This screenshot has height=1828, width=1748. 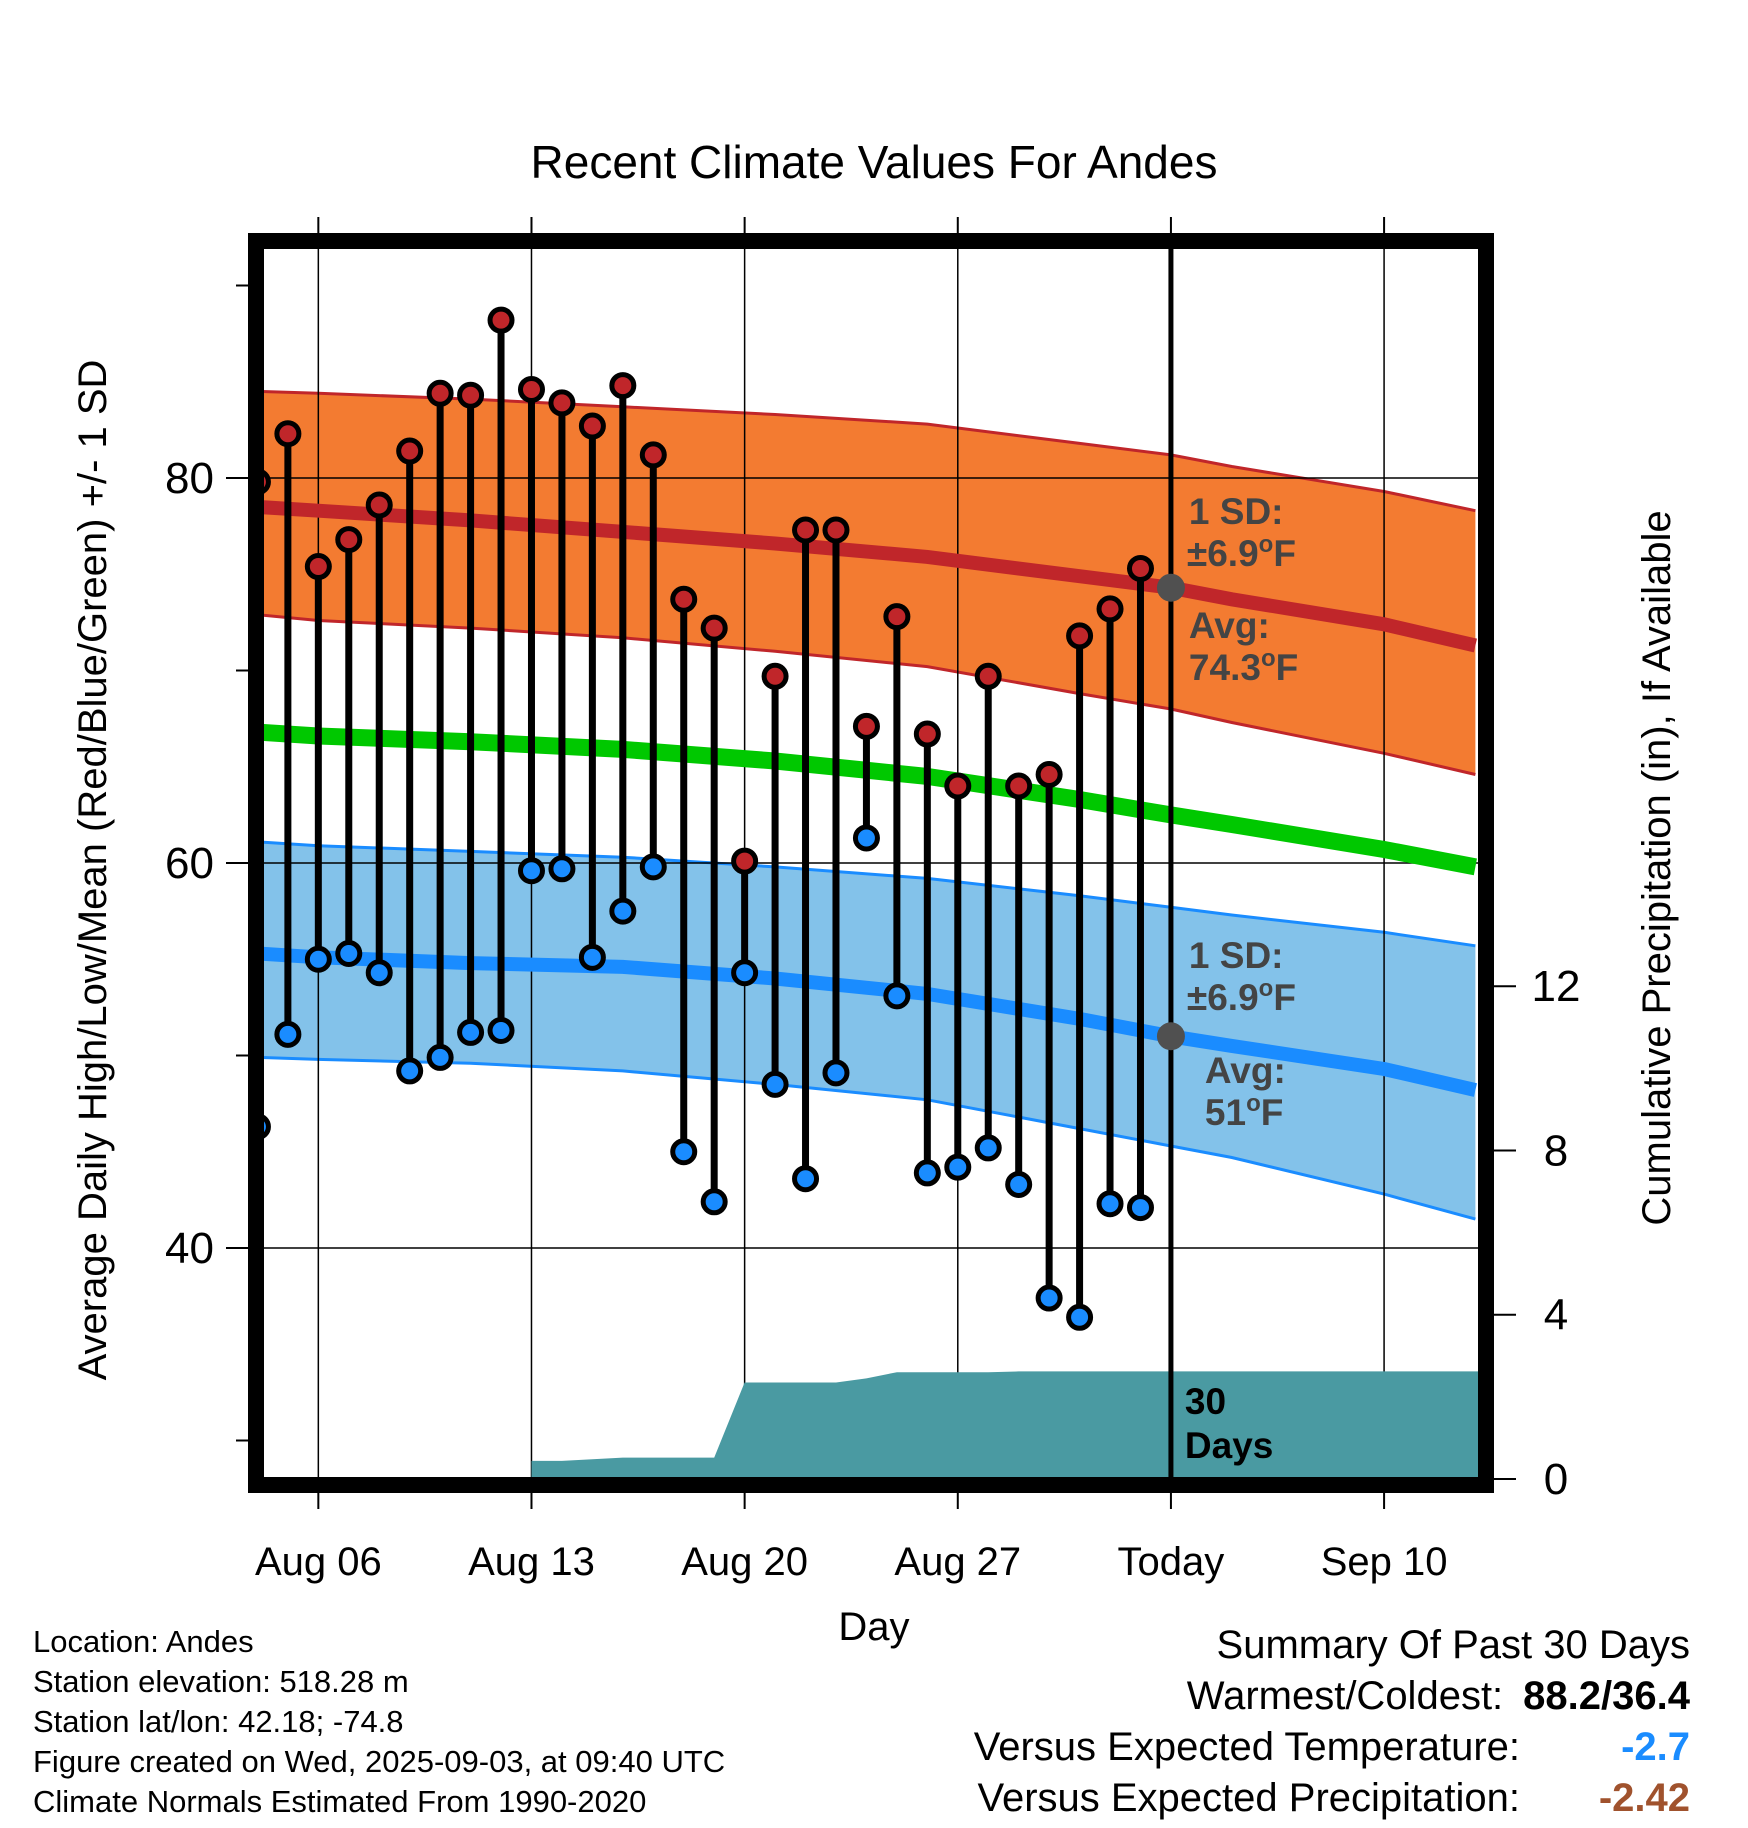 What do you see at coordinates (1253, 1103) in the screenshot?
I see `low-avg-value-degree: o` at bounding box center [1253, 1103].